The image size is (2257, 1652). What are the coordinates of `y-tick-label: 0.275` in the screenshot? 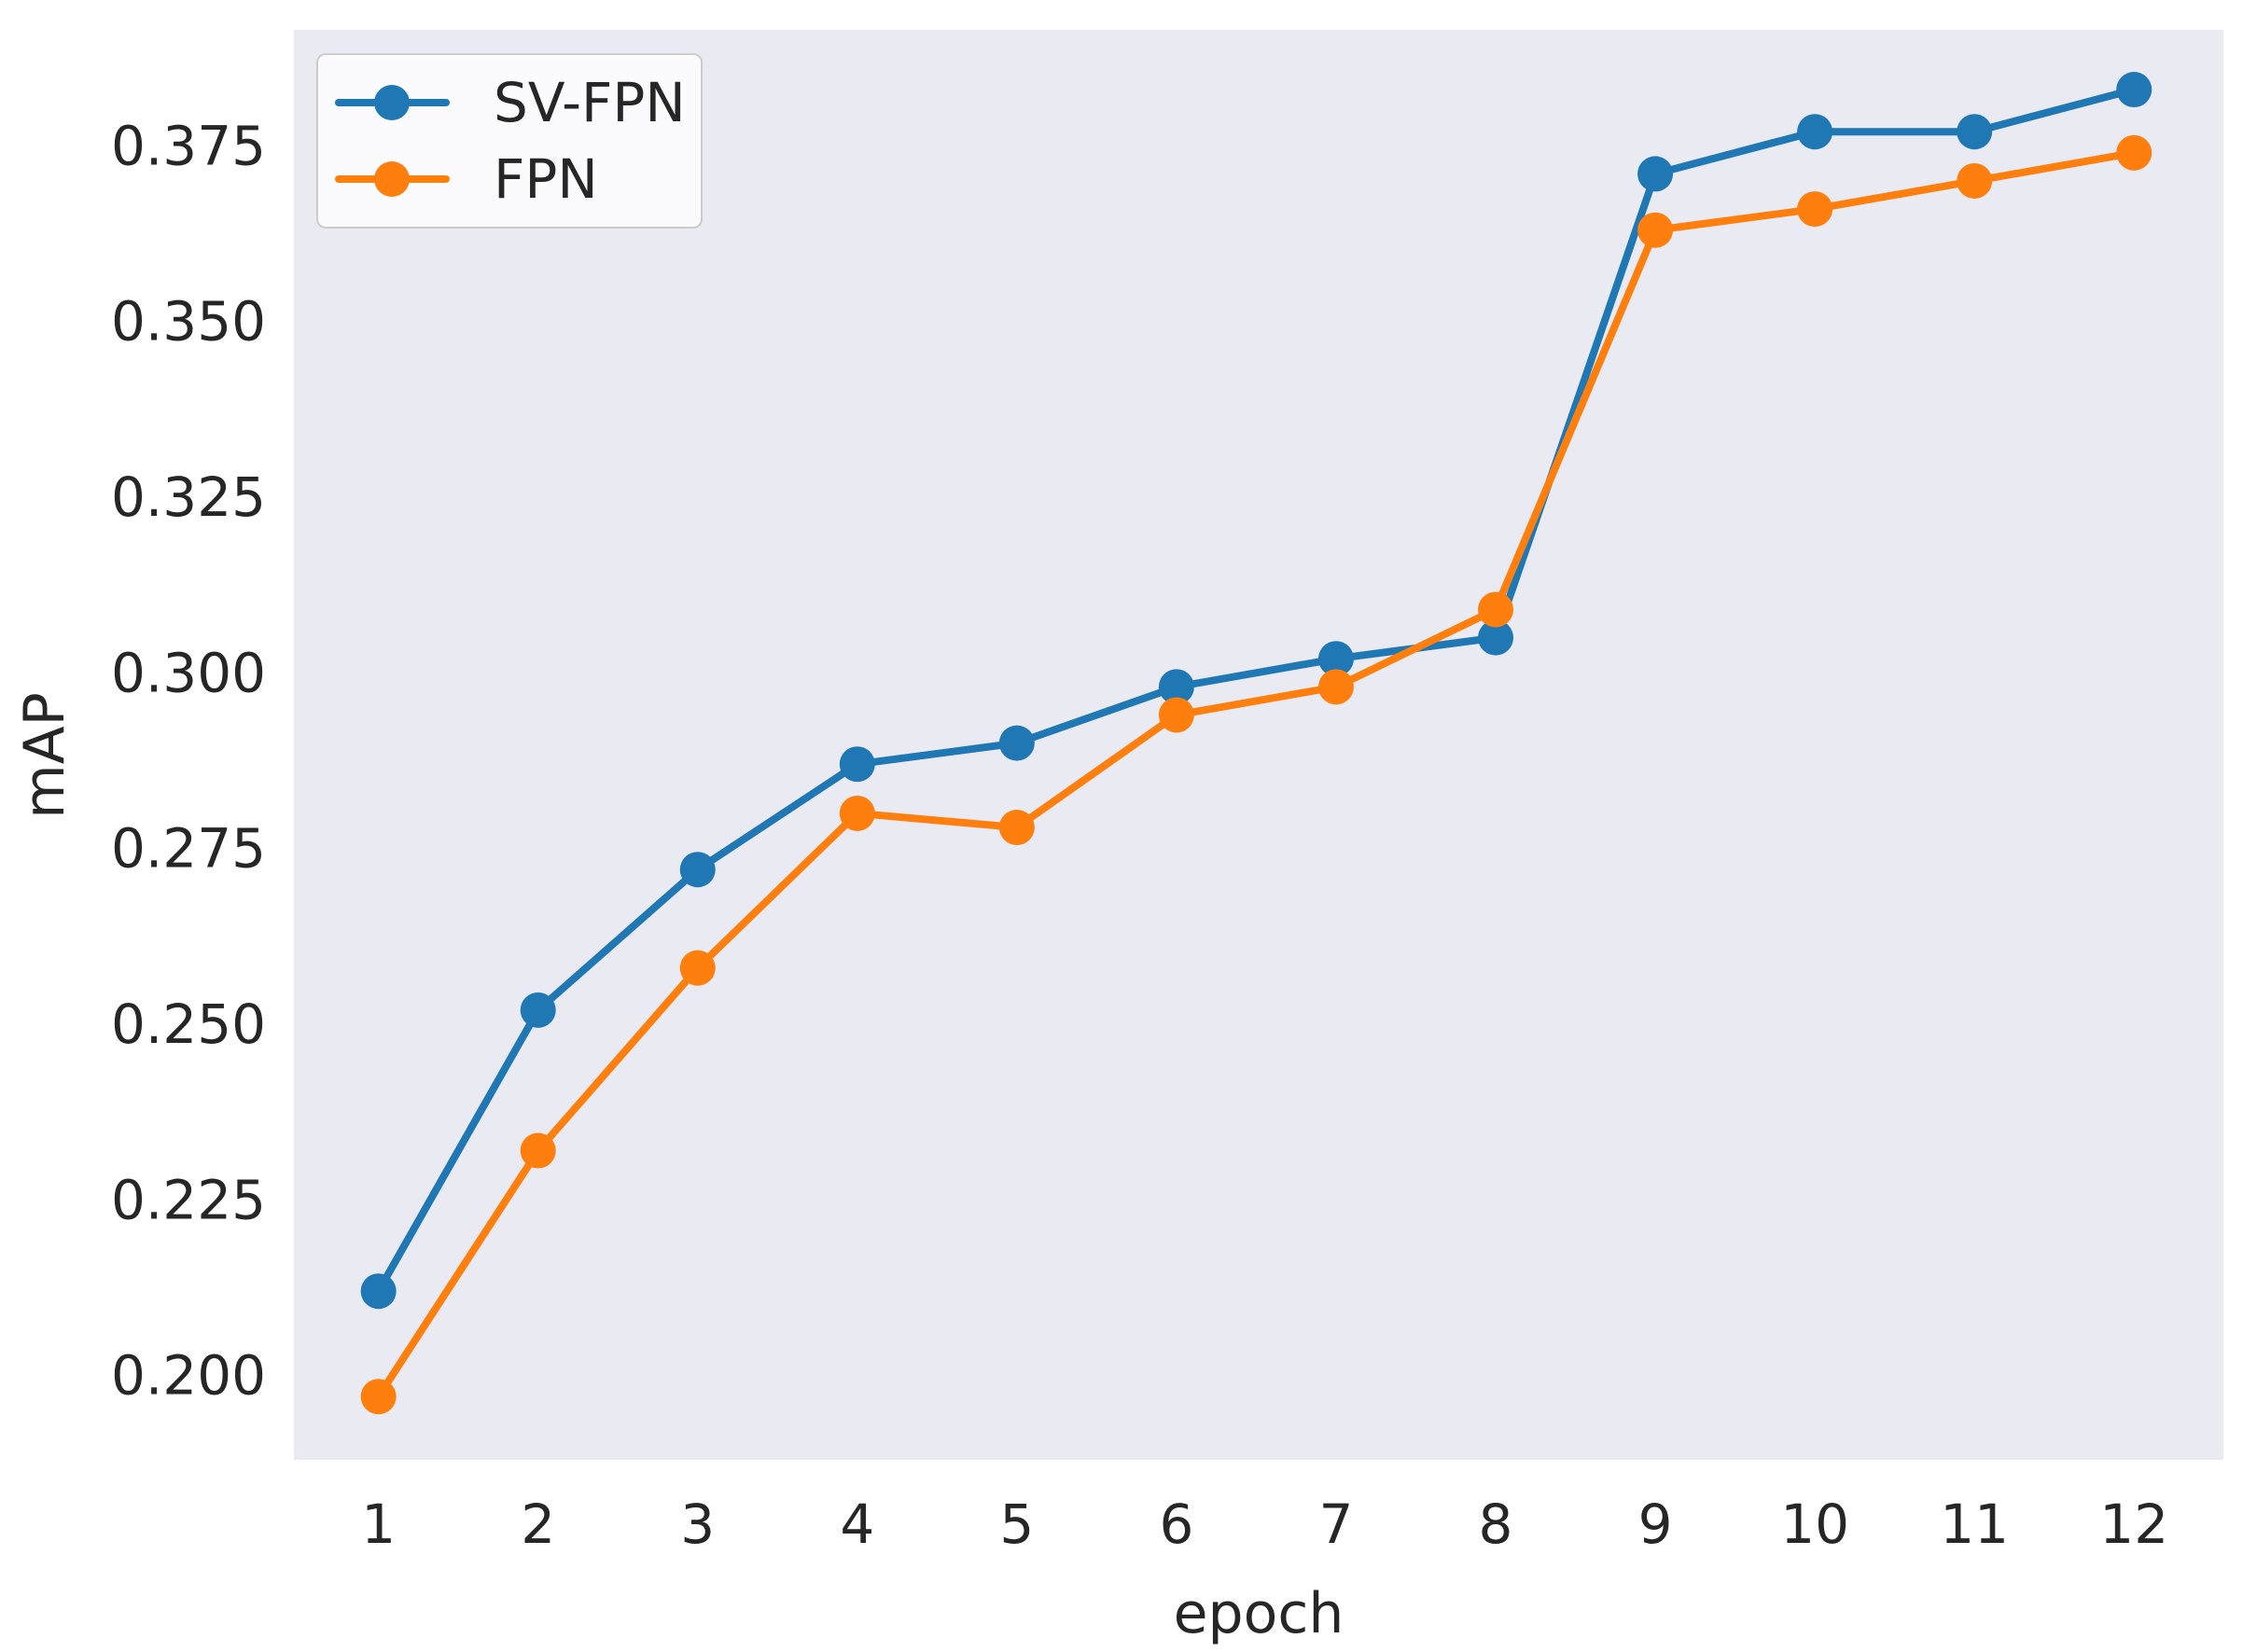 It's located at (188, 849).